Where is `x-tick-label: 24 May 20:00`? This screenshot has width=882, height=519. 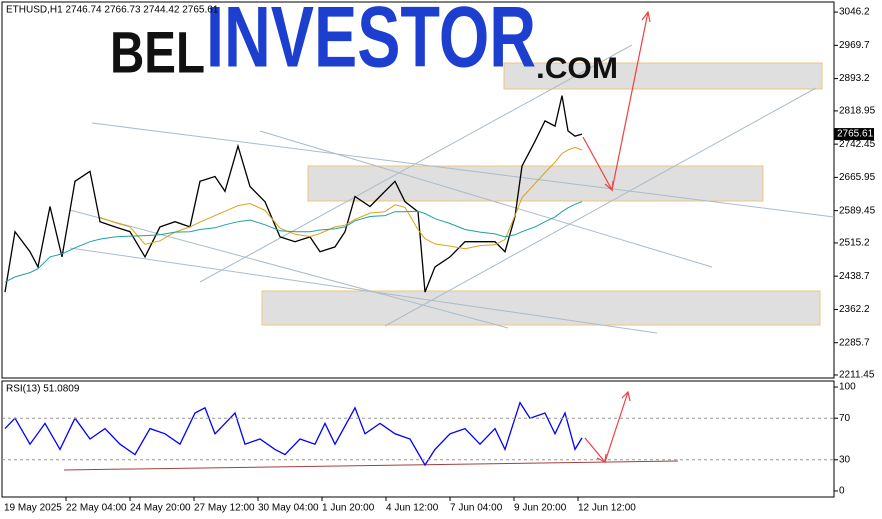 x-tick-label: 24 May 20:00 is located at coordinates (160, 508).